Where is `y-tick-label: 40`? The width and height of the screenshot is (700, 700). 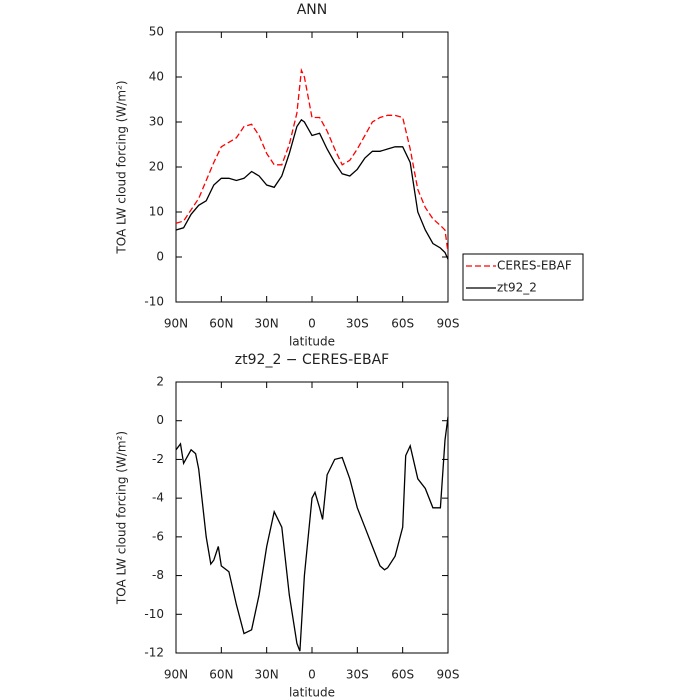
y-tick-label: 40 is located at coordinates (156, 77).